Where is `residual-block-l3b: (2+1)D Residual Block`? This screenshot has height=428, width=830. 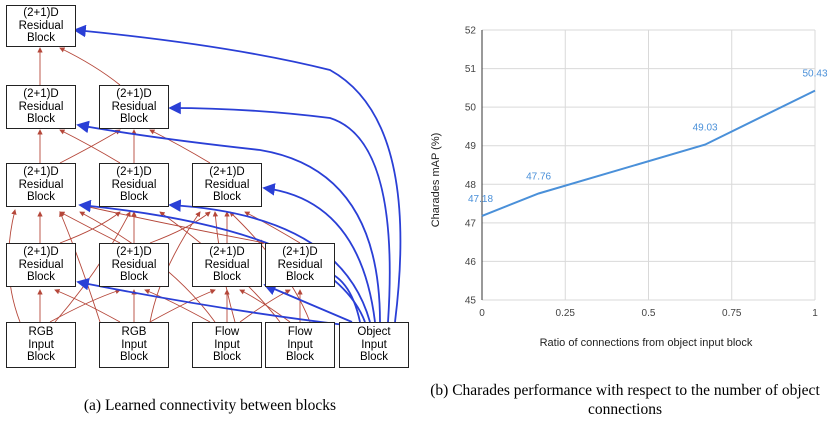
residual-block-l3b: (2+1)D Residual Block is located at coordinates (134, 107).